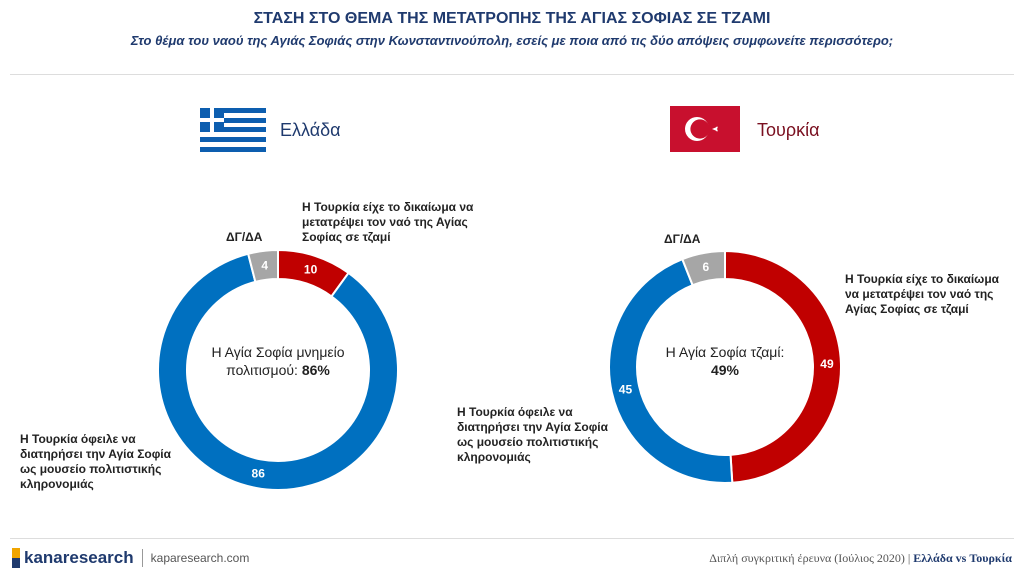 This screenshot has height=578, width=1024. I want to click on footer-divider, so click(512, 538).